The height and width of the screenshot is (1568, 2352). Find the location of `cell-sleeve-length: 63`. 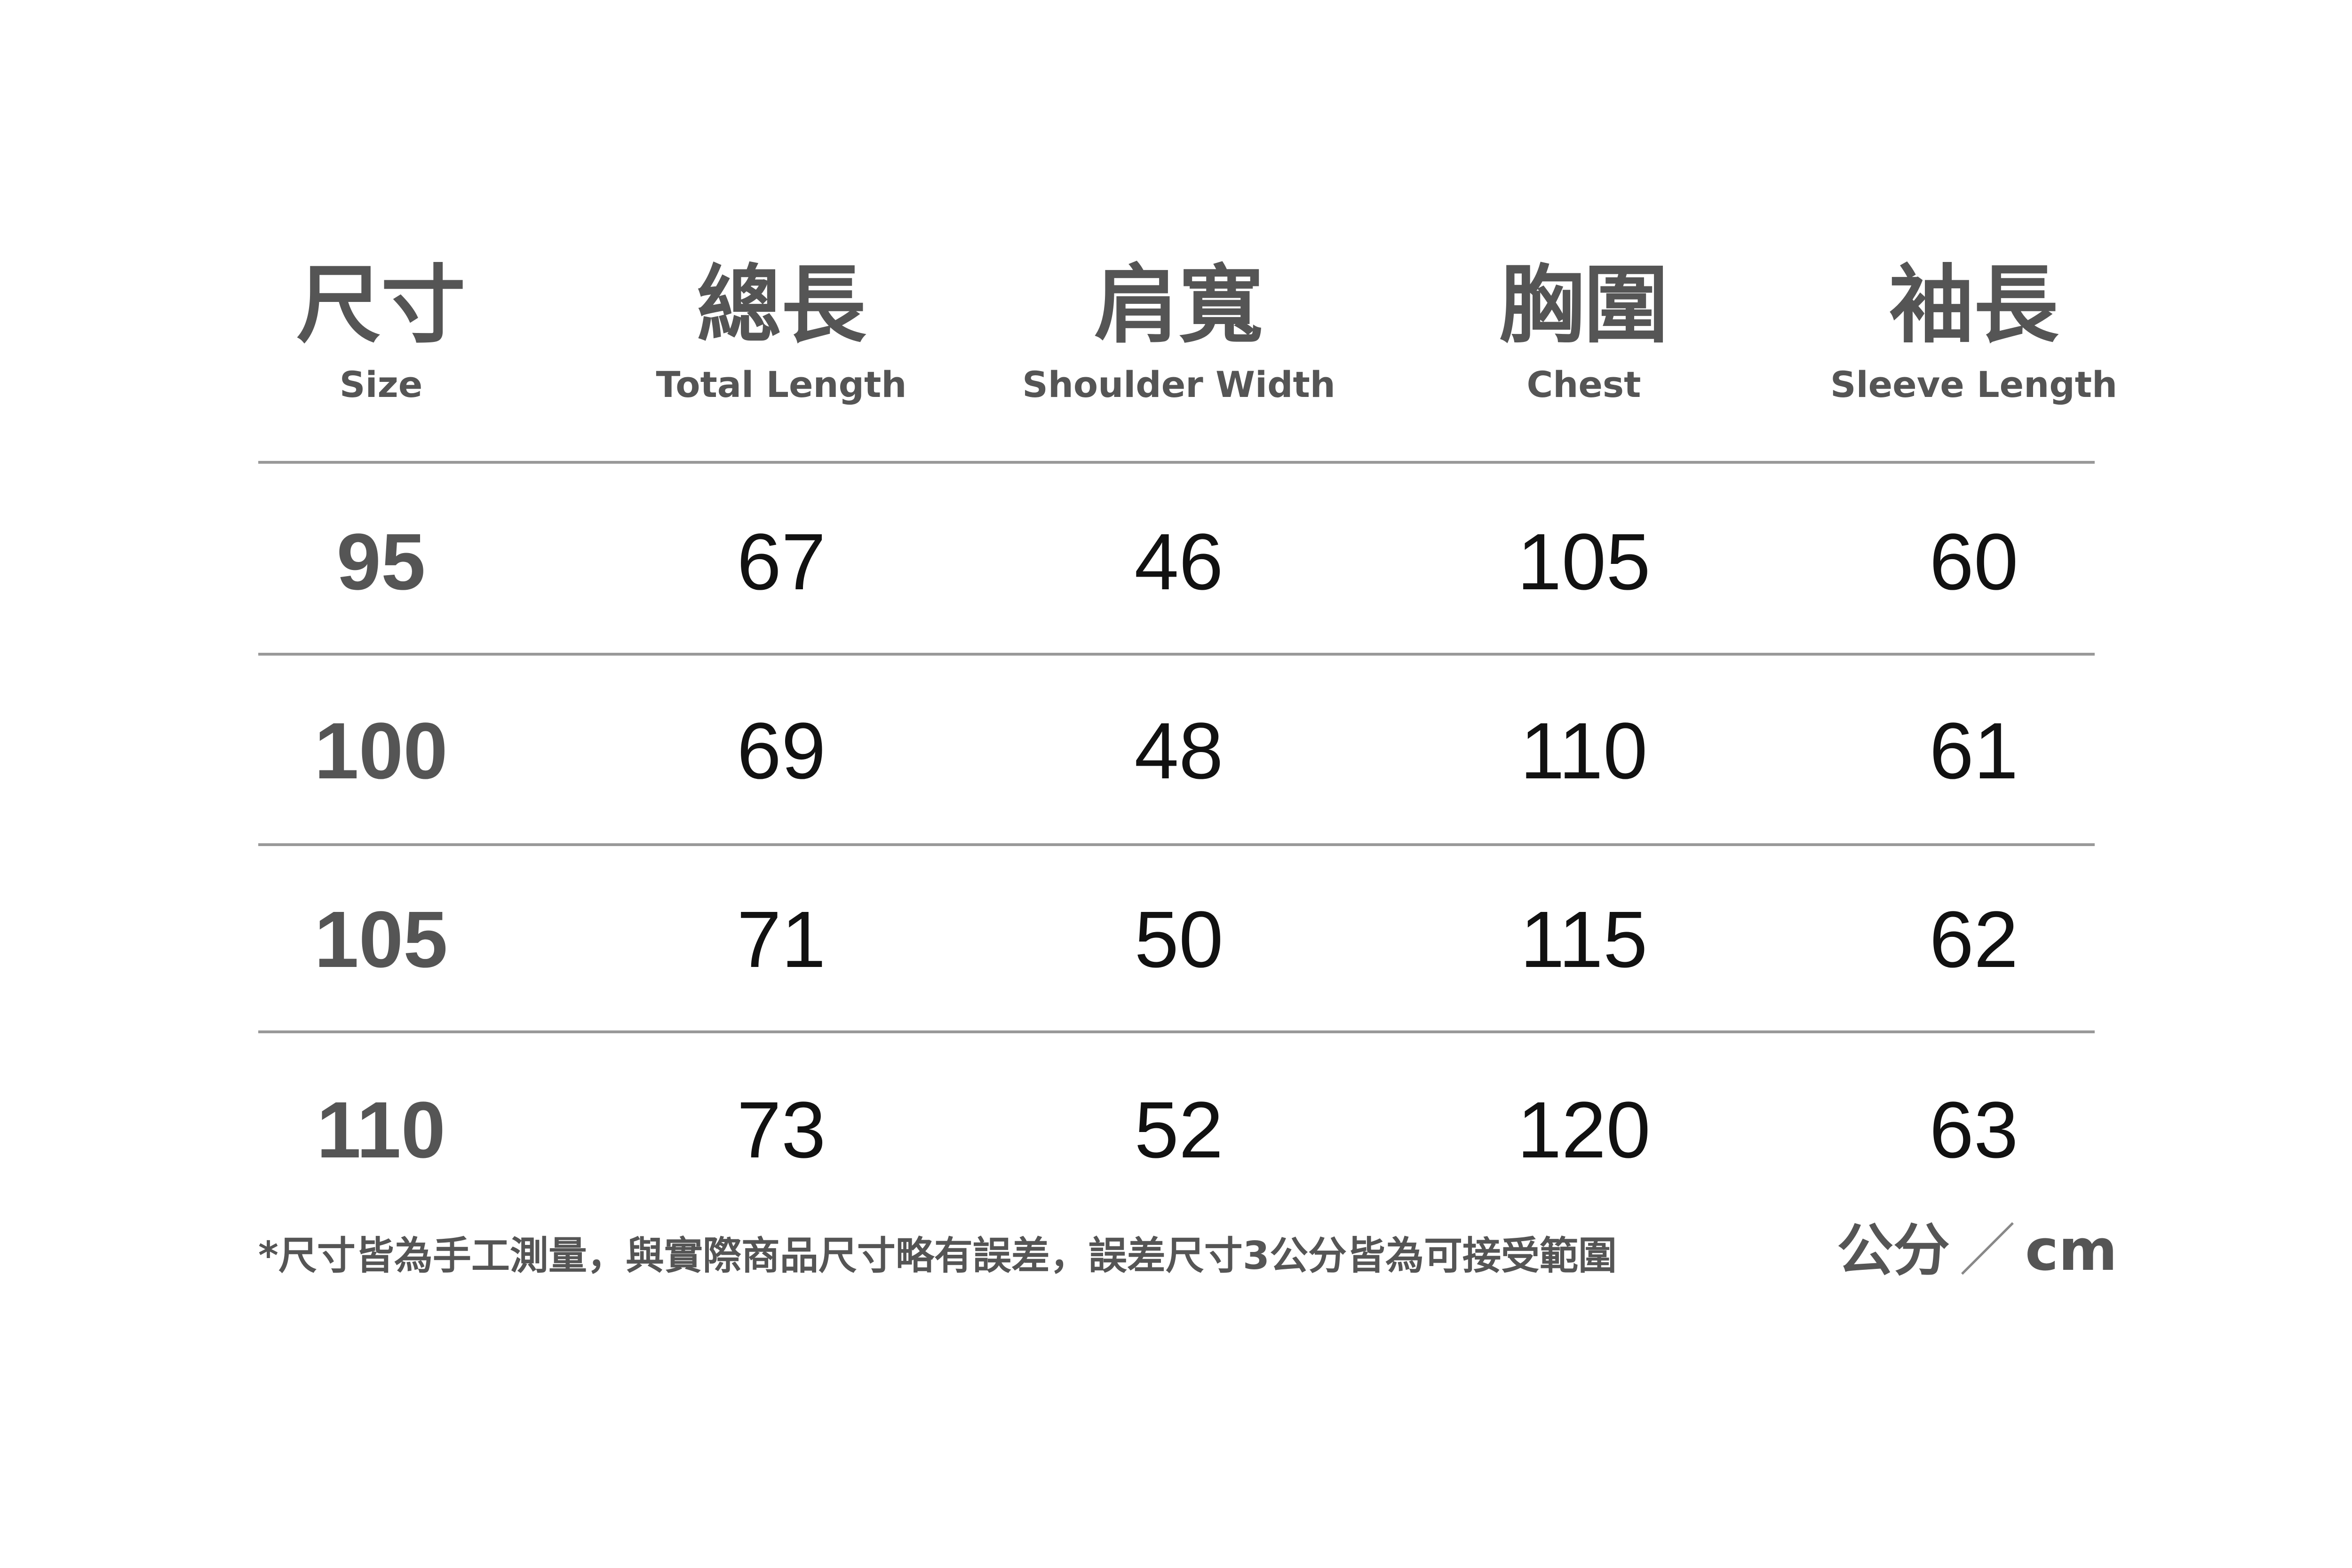

cell-sleeve-length: 63 is located at coordinates (1973, 1130).